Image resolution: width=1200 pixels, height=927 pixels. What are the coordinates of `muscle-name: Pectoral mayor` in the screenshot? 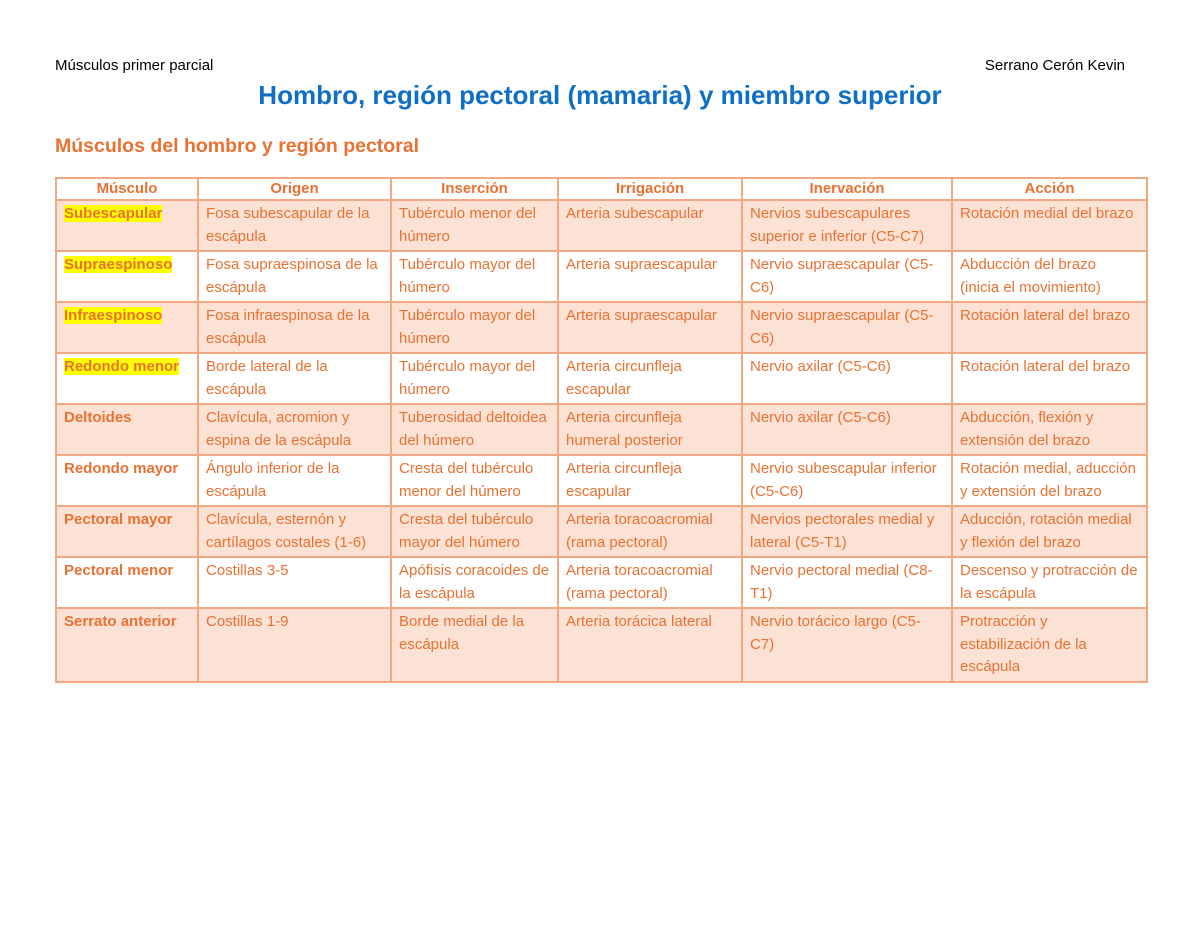 It's located at (118, 519).